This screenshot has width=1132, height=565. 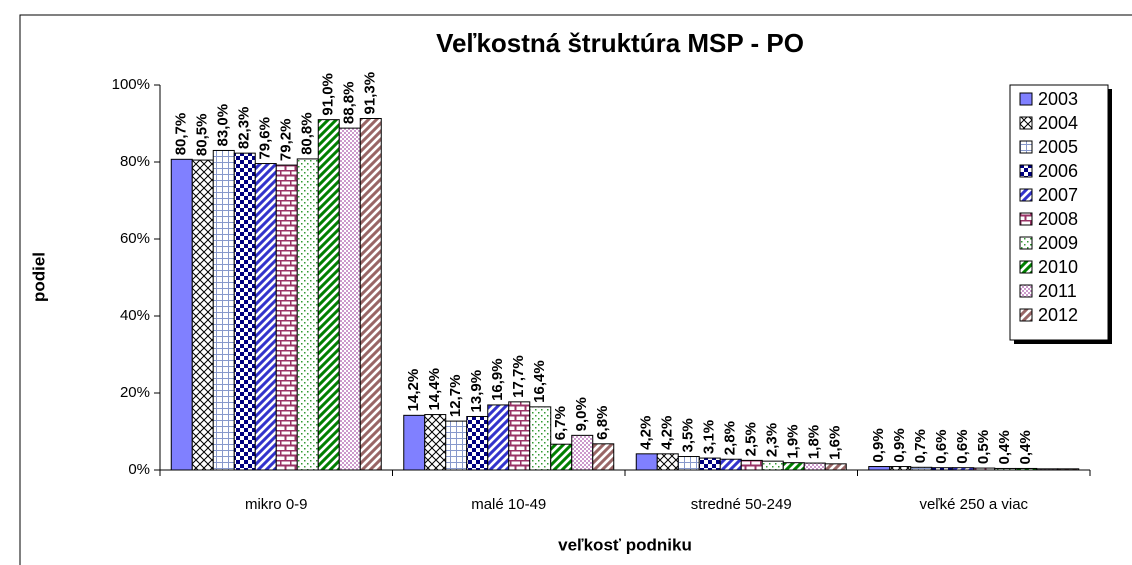 I want to click on legend-label: 2006, so click(x=1058, y=171).